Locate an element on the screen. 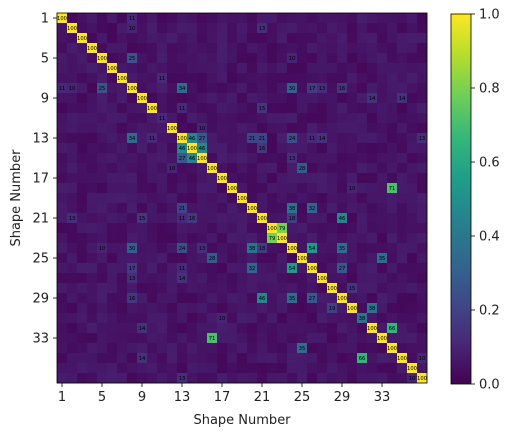 The image size is (511, 438). x-tick-label: 1 is located at coordinates (62, 397).